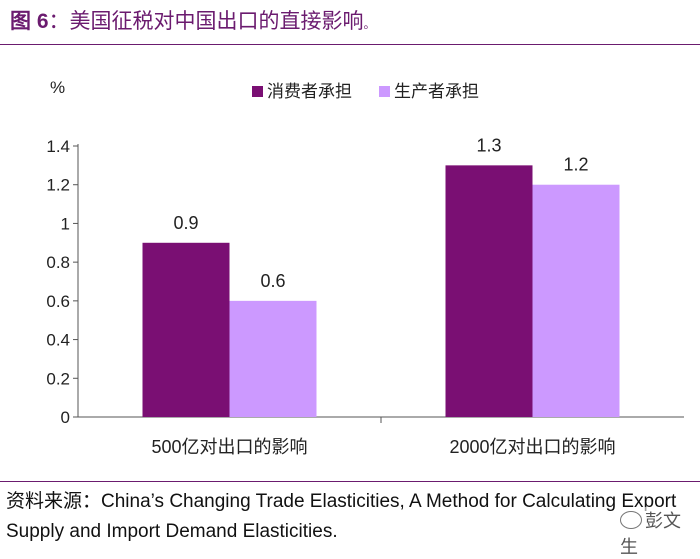 Image resolution: width=700 pixels, height=559 pixels. I want to click on y-tick-label-2: 0.4, so click(58, 340).